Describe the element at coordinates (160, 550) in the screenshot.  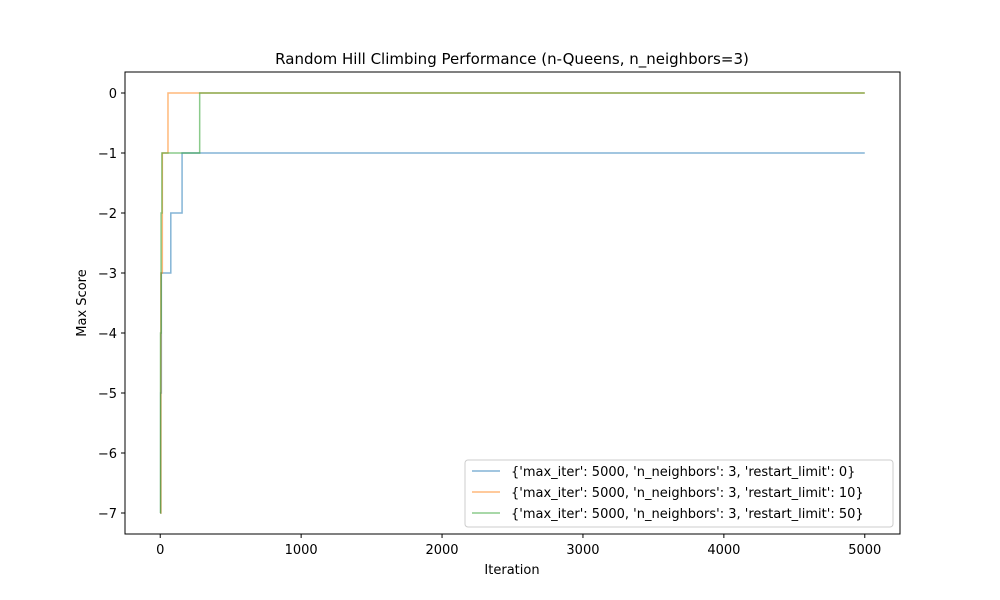
I see `x-tick-label: 0` at that location.